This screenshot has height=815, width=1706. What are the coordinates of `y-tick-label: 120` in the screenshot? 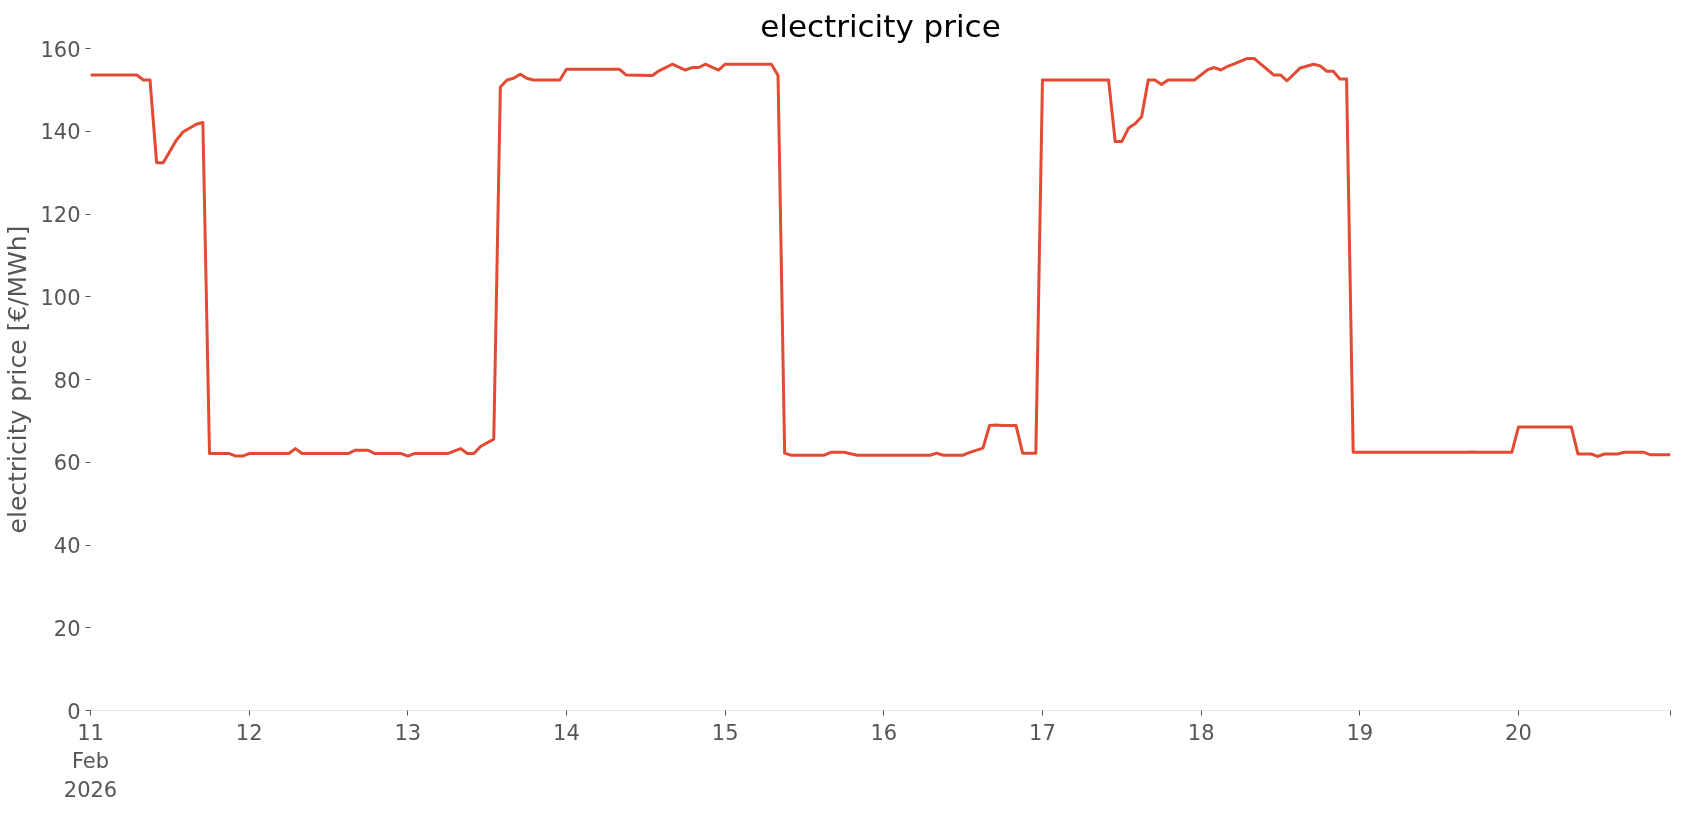 It's located at (60, 215).